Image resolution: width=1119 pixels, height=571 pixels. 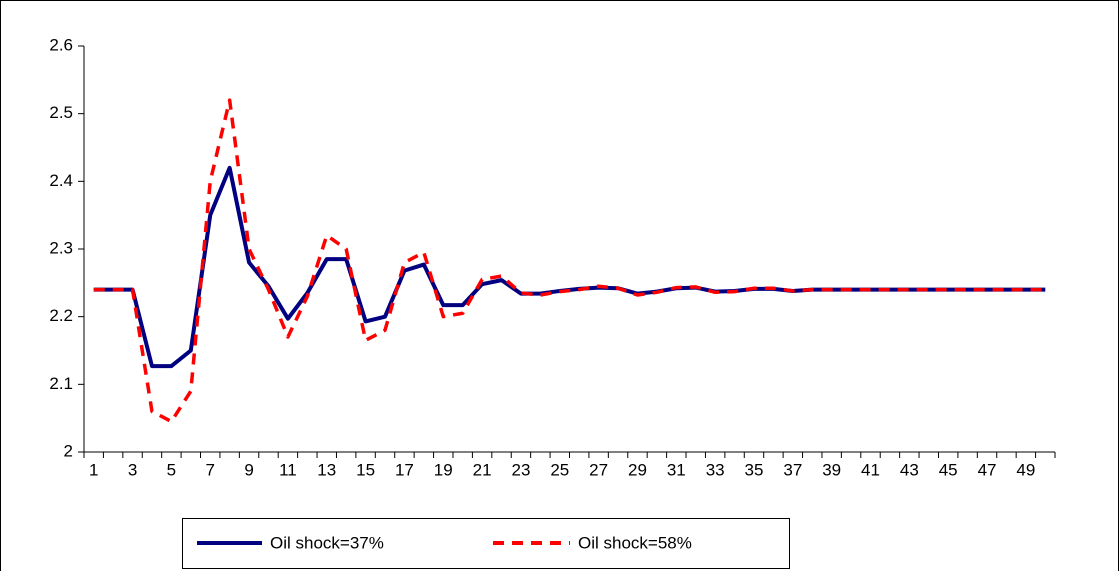 What do you see at coordinates (486, 543) in the screenshot?
I see `legend-box` at bounding box center [486, 543].